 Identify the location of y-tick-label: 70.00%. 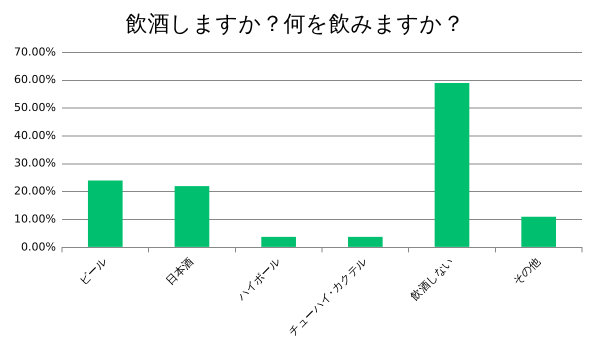
(35, 51).